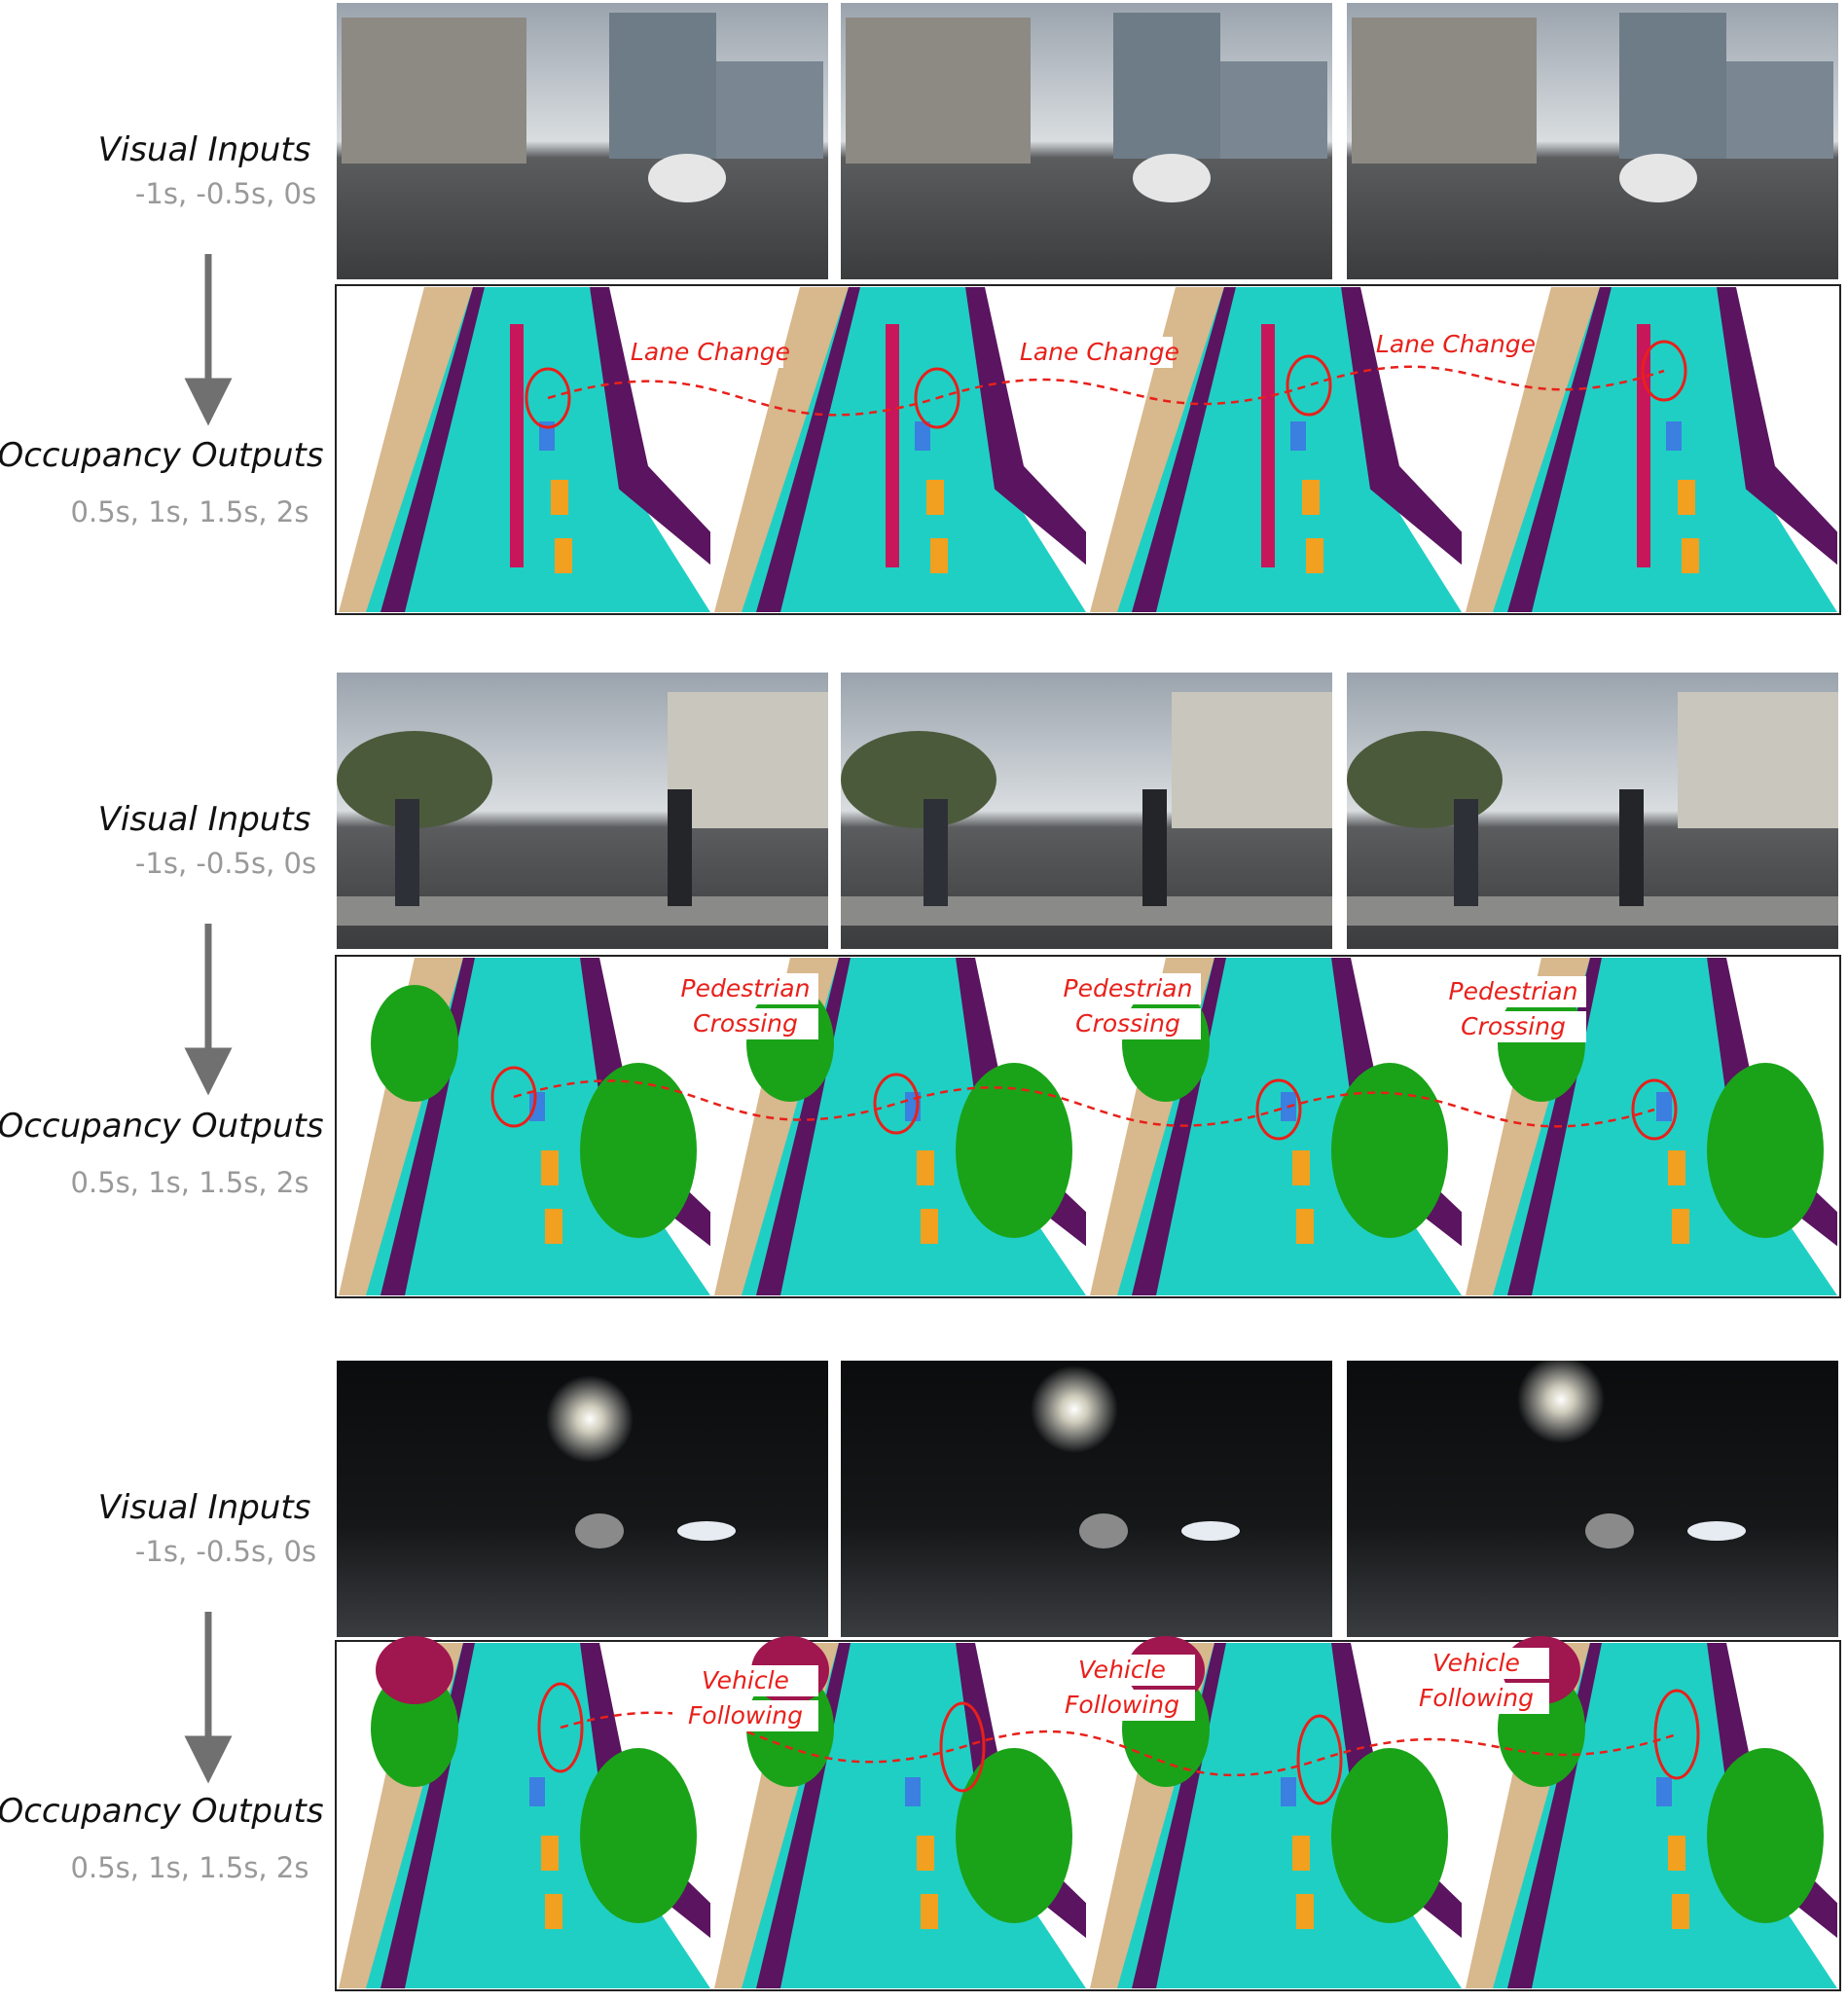  Describe the element at coordinates (1086, 911) in the screenshot. I see `crosswalk` at that location.